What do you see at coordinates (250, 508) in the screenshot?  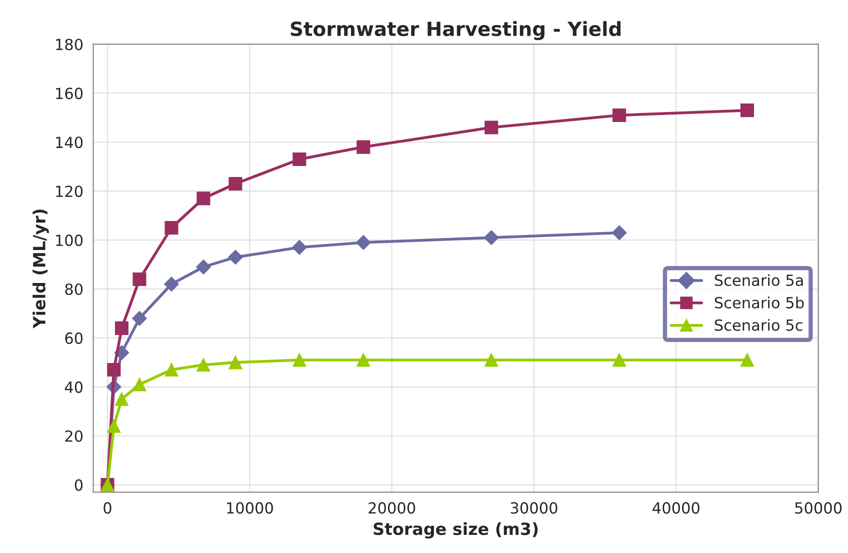 I see `x-tick-label: 10000` at bounding box center [250, 508].